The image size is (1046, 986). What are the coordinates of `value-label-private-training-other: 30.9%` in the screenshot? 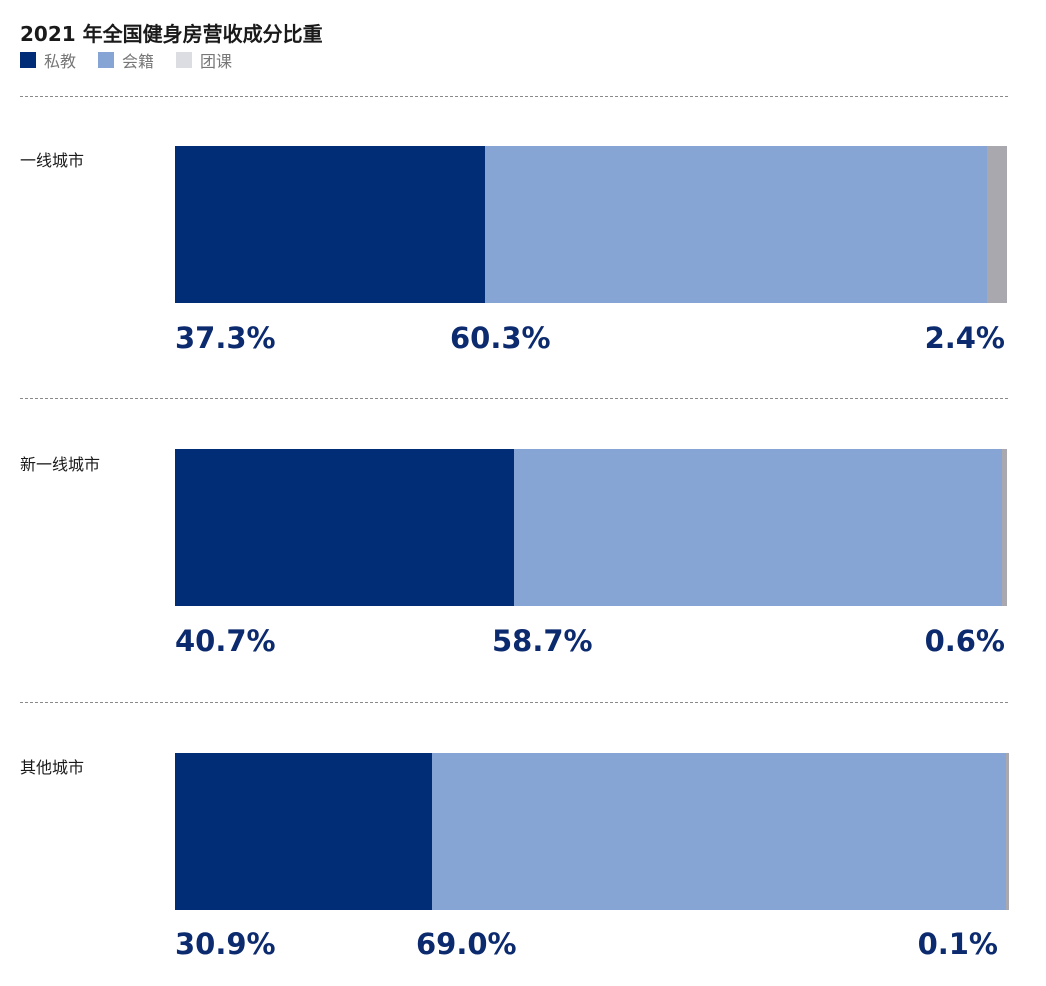 It's located at (225, 944).